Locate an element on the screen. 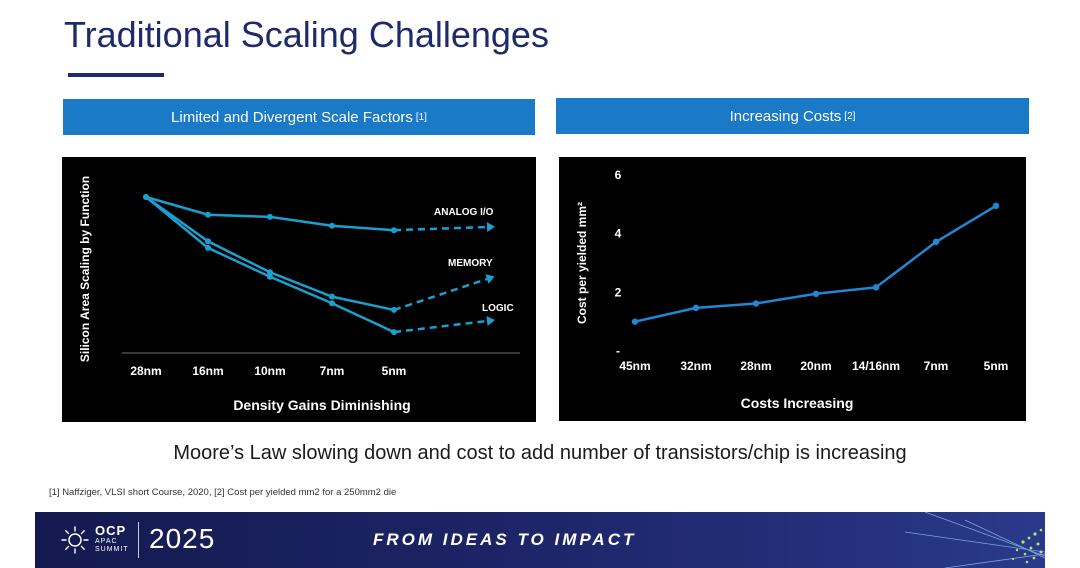 The height and width of the screenshot is (568, 1080). y-tick-label: 4 is located at coordinates (618, 234).